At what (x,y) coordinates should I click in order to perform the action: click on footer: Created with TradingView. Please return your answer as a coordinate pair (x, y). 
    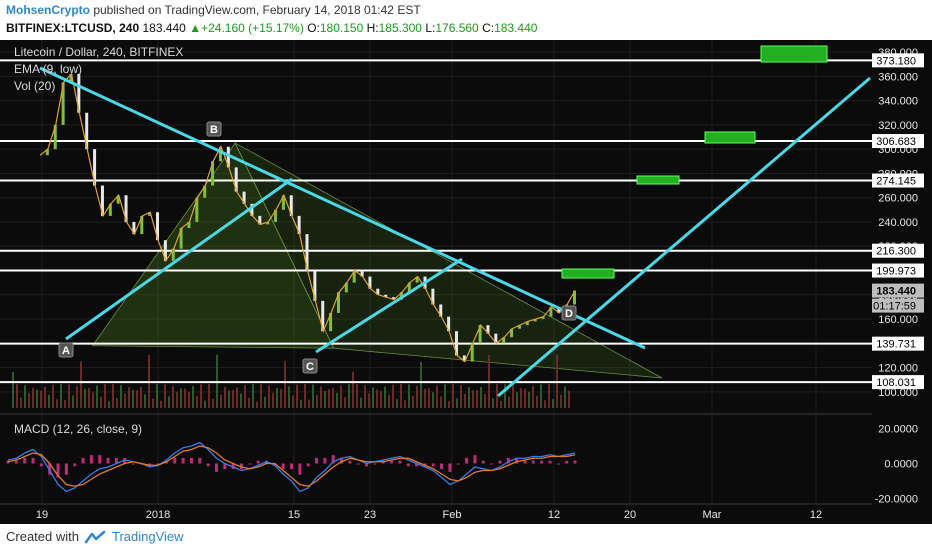
    Looking at the image, I should click on (466, 537).